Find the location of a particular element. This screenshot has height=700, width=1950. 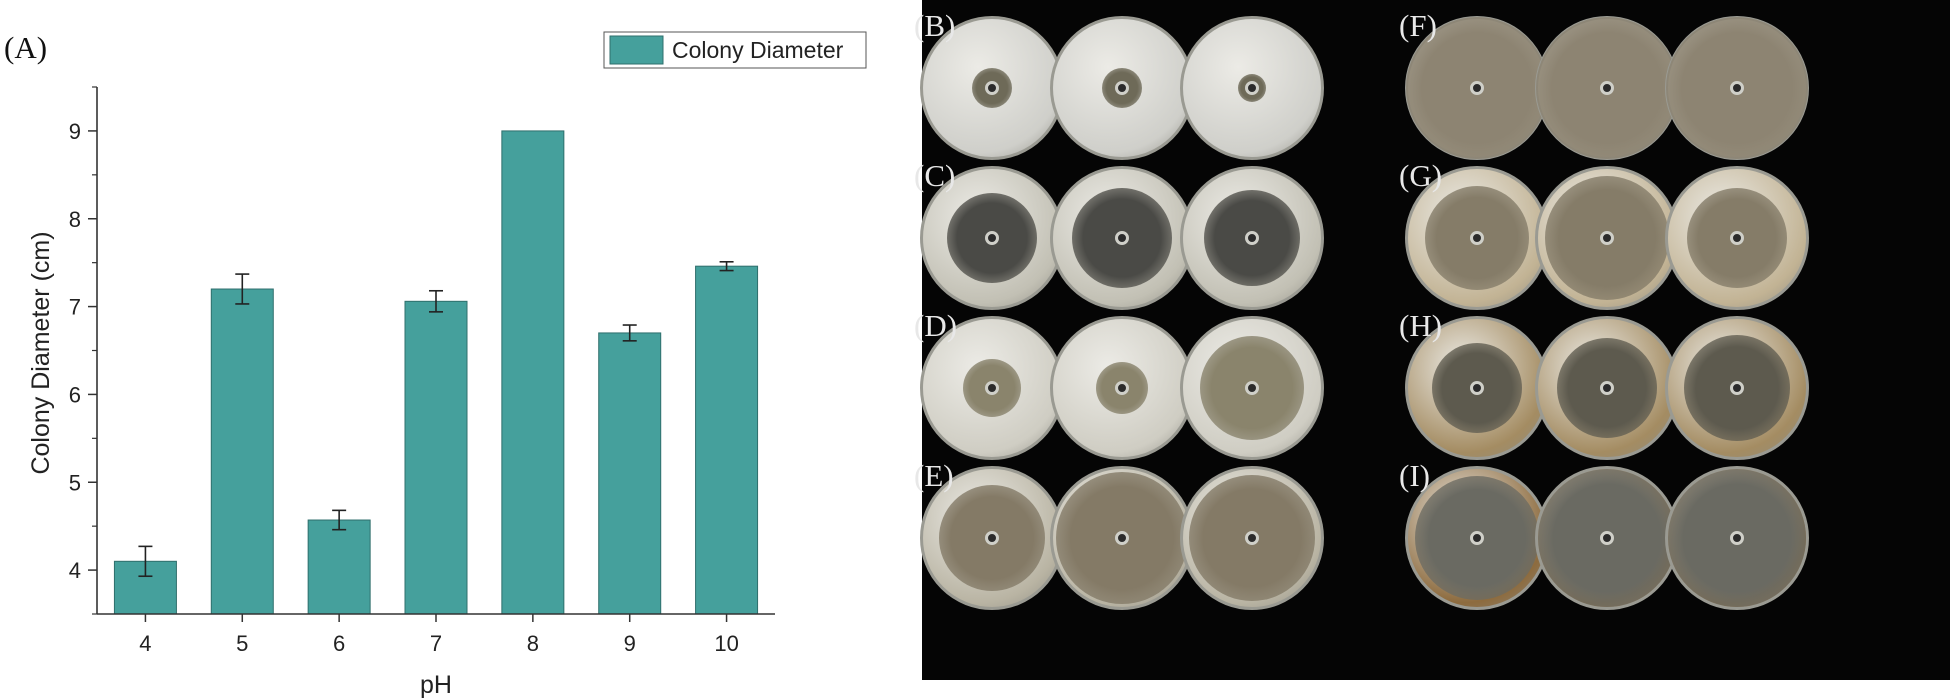

x-tick-label: 5 is located at coordinates (242, 643).